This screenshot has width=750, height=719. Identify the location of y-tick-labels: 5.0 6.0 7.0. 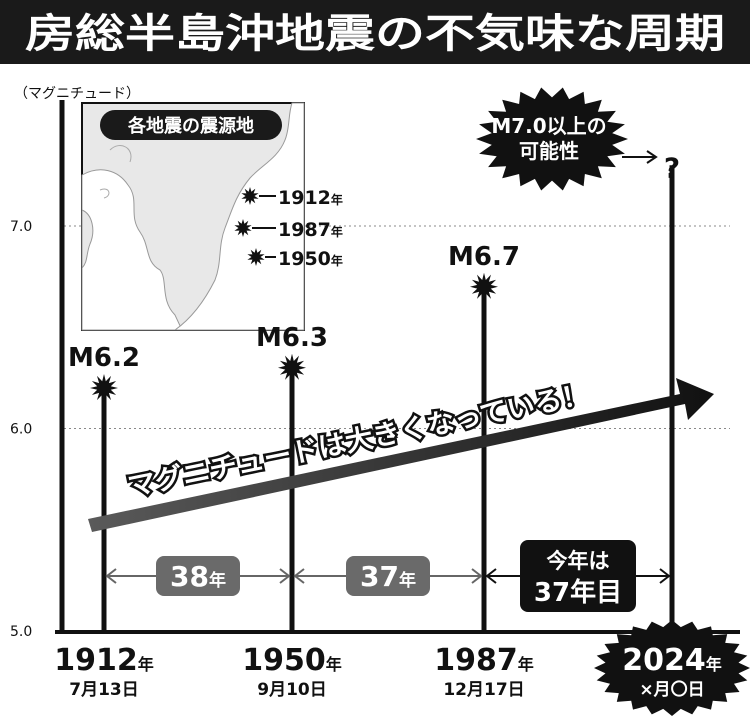
(21, 429).